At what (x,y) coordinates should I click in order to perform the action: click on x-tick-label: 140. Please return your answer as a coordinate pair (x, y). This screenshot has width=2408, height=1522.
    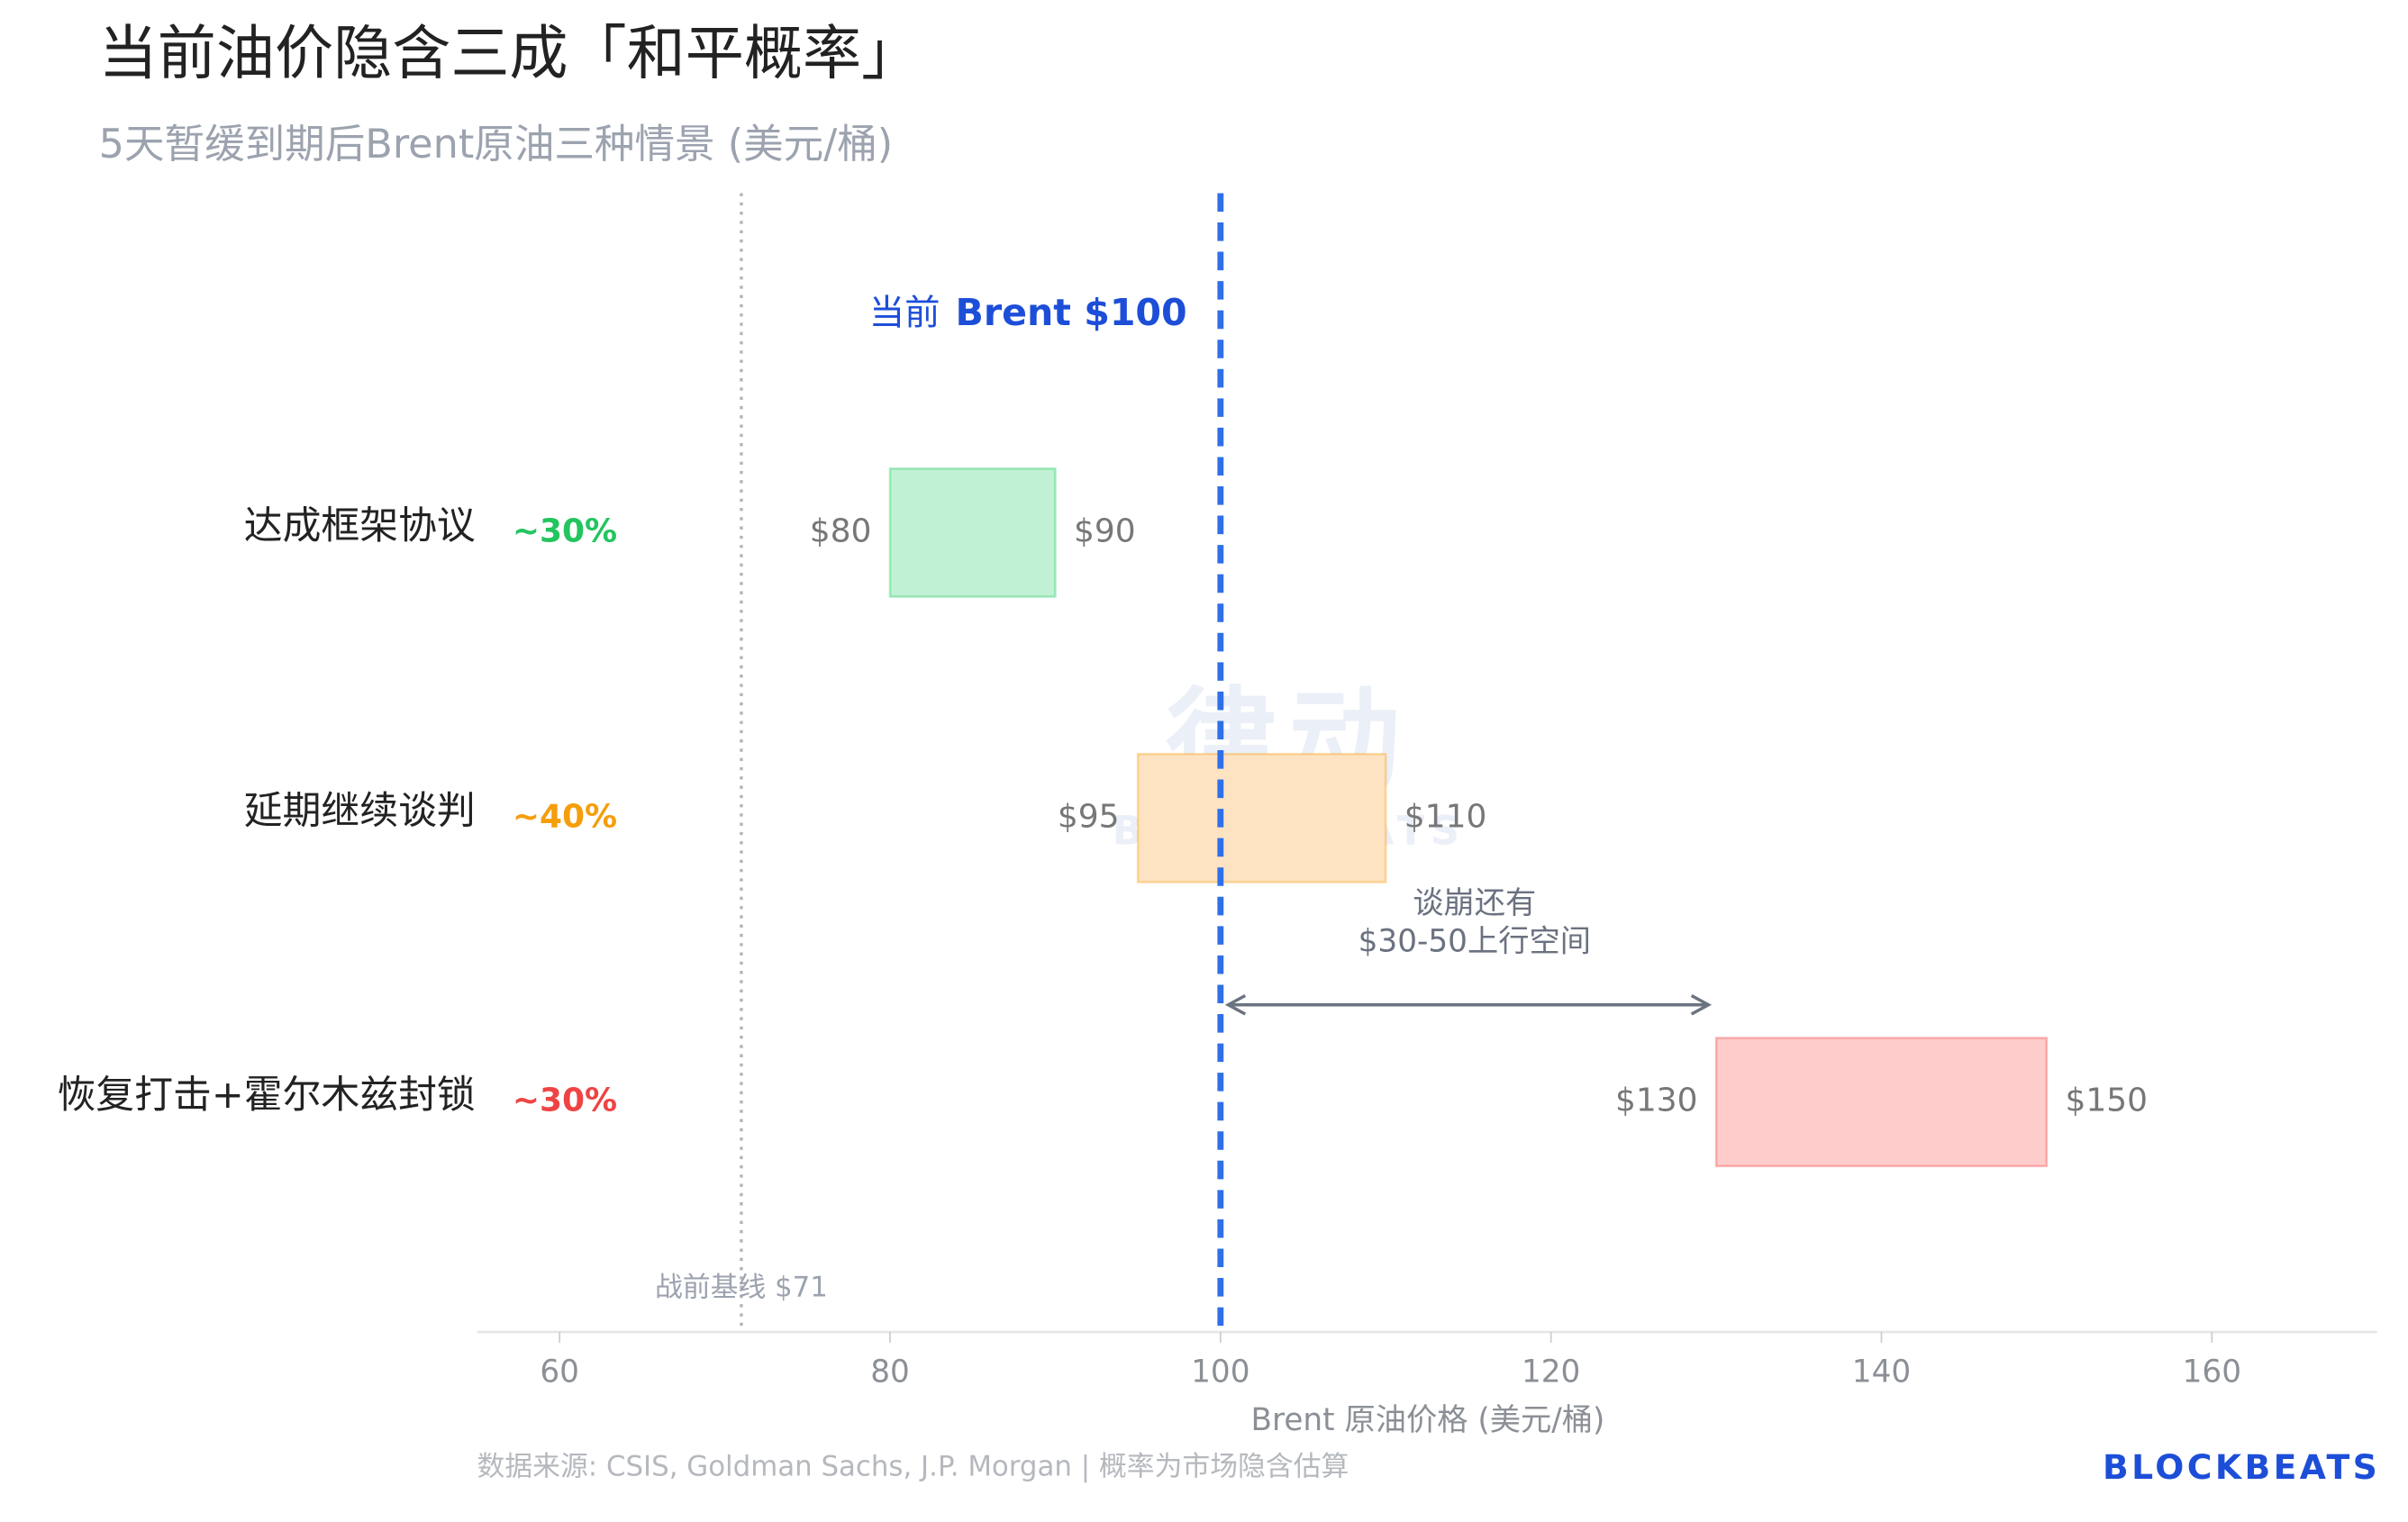
    Looking at the image, I should click on (1881, 1372).